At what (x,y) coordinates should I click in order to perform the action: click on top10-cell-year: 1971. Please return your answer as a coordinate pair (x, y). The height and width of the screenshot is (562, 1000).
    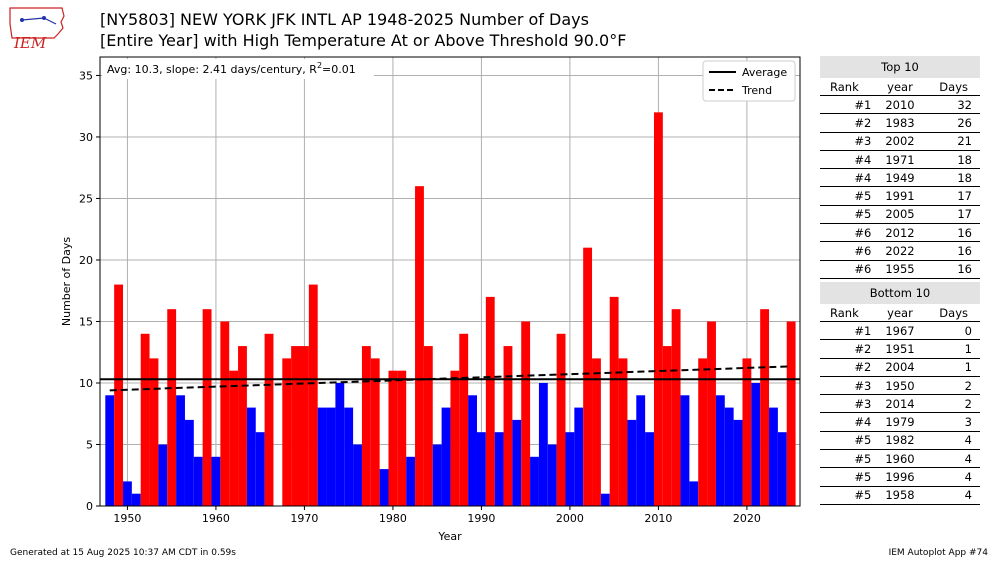
    Looking at the image, I should click on (900, 160).